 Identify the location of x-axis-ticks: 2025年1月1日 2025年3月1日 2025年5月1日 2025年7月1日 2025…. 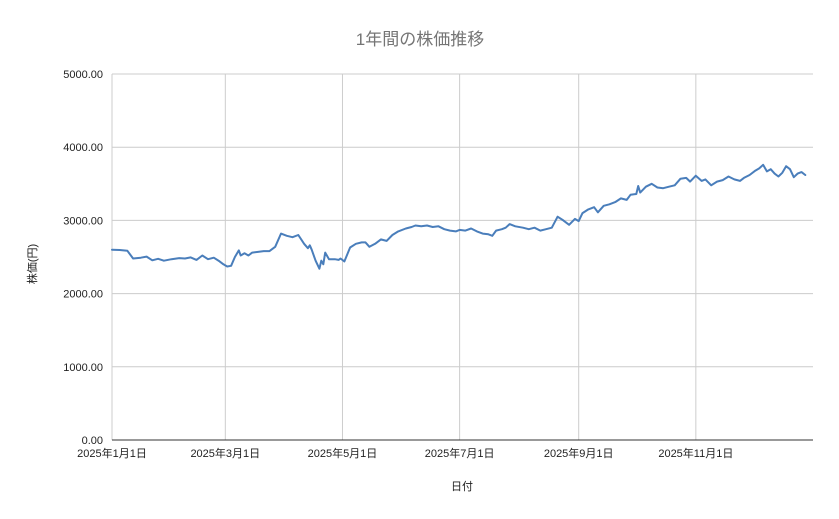
(405, 453).